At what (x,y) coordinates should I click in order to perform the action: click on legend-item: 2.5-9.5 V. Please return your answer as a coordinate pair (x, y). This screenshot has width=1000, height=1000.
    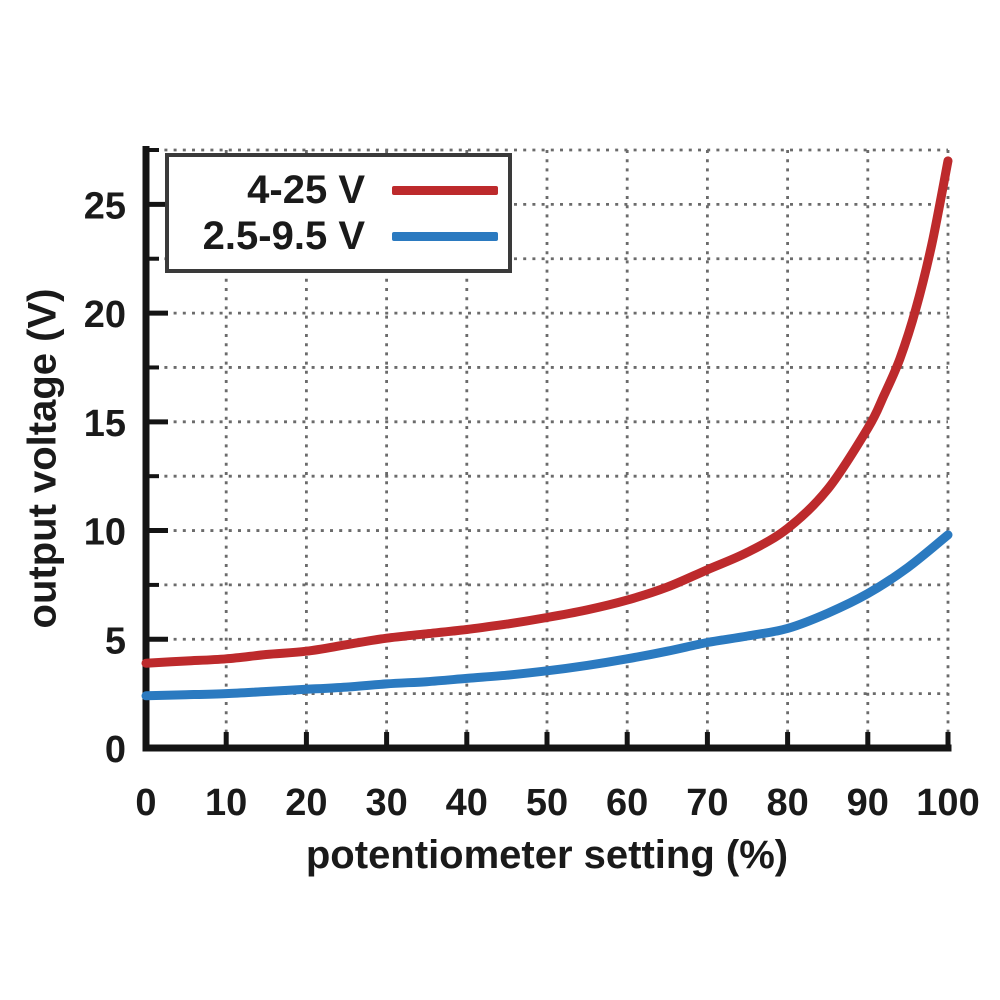
    Looking at the image, I should click on (338, 236).